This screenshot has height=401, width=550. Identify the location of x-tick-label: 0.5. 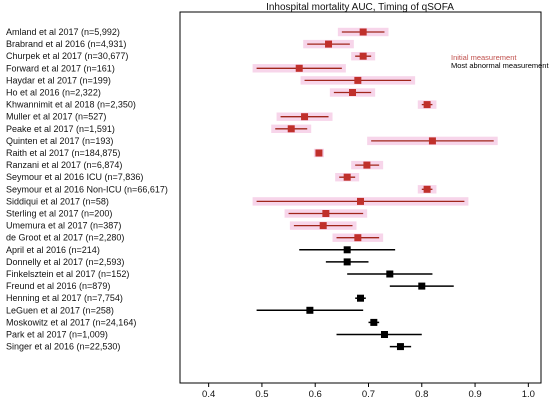
(261, 394).